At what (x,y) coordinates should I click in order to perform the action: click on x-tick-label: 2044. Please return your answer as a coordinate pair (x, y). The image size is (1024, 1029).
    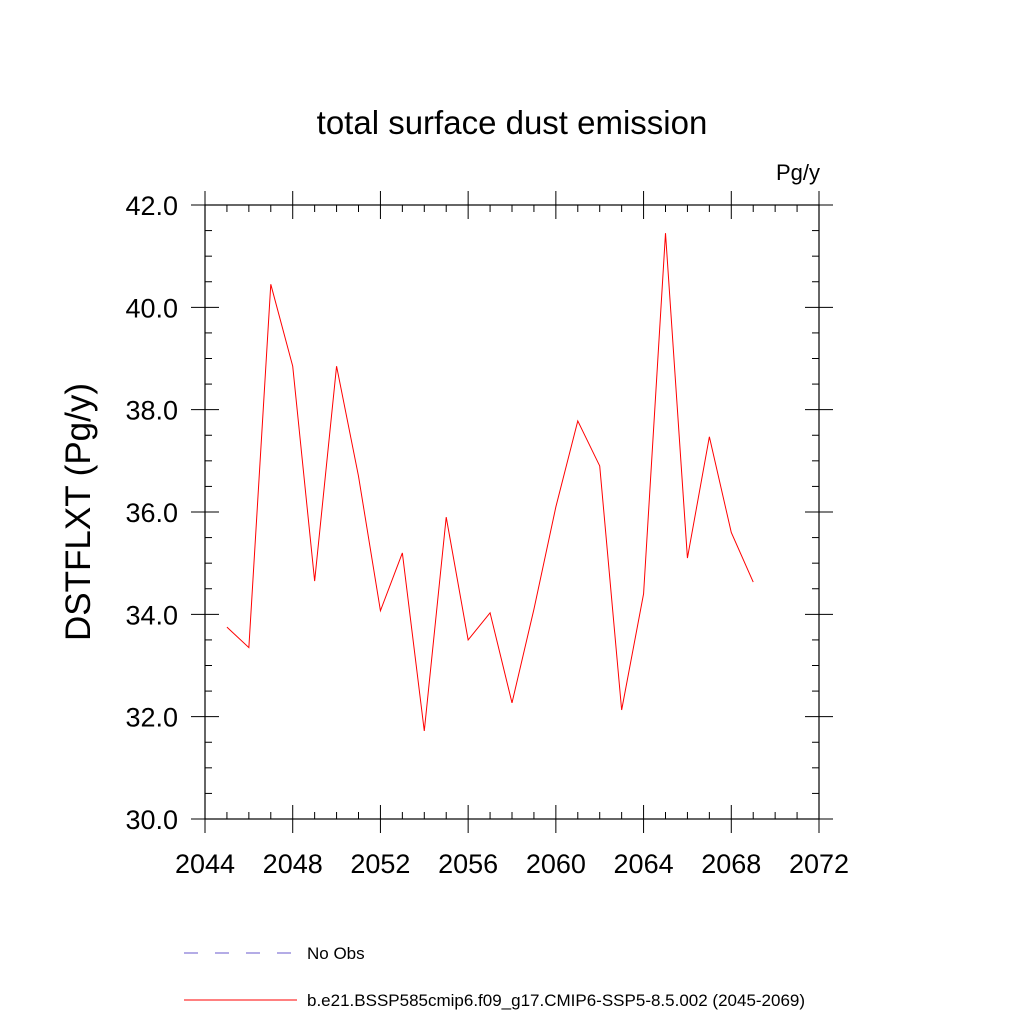
    Looking at the image, I should click on (205, 864).